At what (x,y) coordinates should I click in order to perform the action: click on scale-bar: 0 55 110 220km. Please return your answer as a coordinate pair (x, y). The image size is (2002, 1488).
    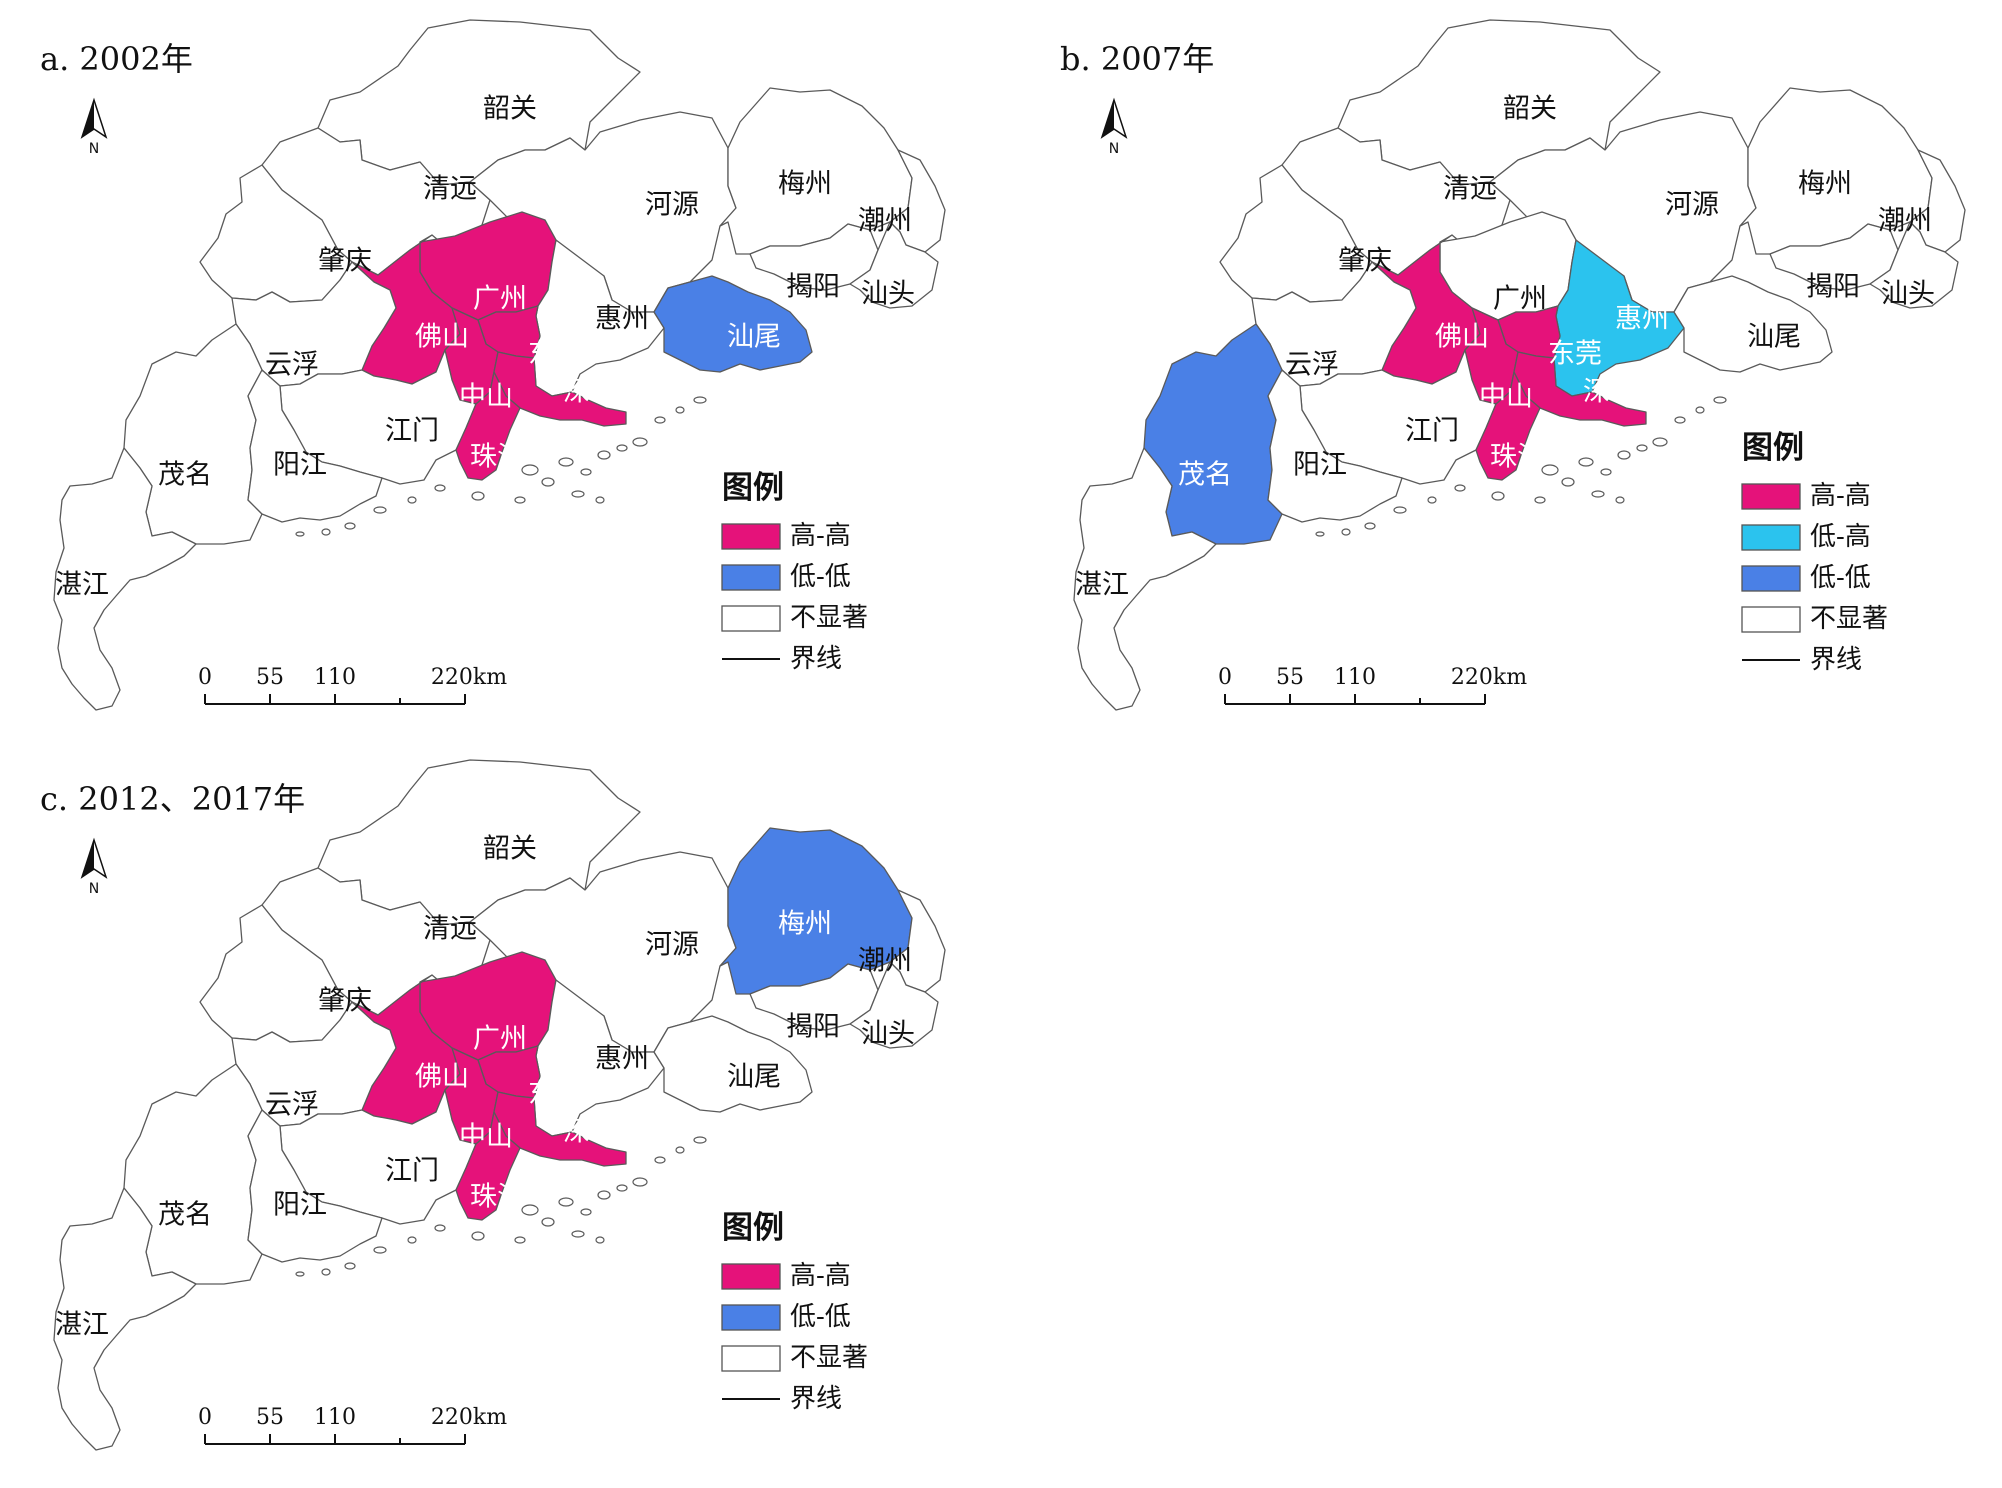
    Looking at the image, I should click on (352, 685).